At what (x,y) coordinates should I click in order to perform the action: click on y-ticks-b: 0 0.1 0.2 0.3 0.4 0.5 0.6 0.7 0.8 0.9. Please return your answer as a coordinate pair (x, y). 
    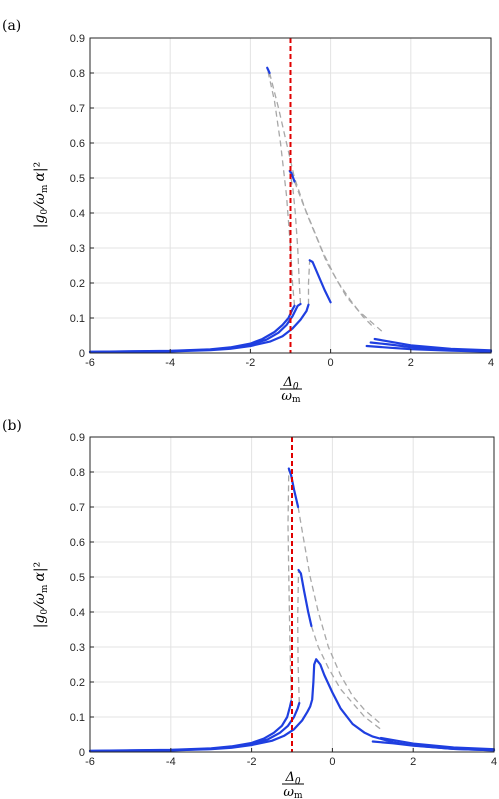
    Looking at the image, I should click on (77, 595).